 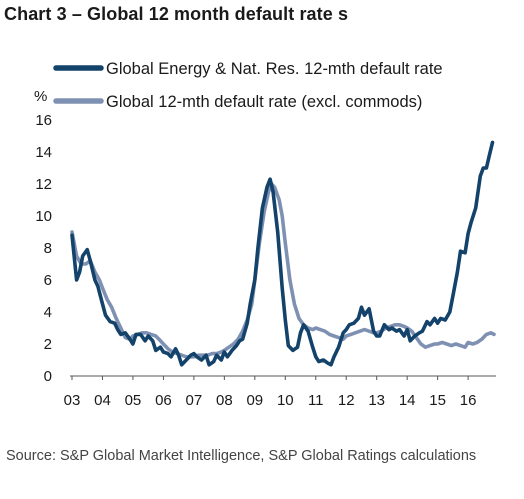 What do you see at coordinates (43, 184) in the screenshot?
I see `y-tick-label: 12` at bounding box center [43, 184].